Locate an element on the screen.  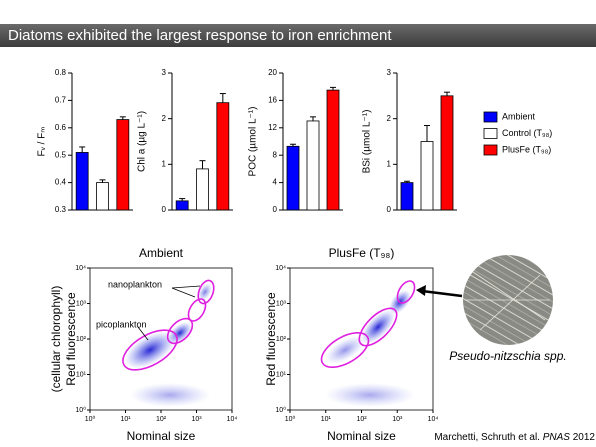
y-tick-label: 20 is located at coordinates (272, 72).